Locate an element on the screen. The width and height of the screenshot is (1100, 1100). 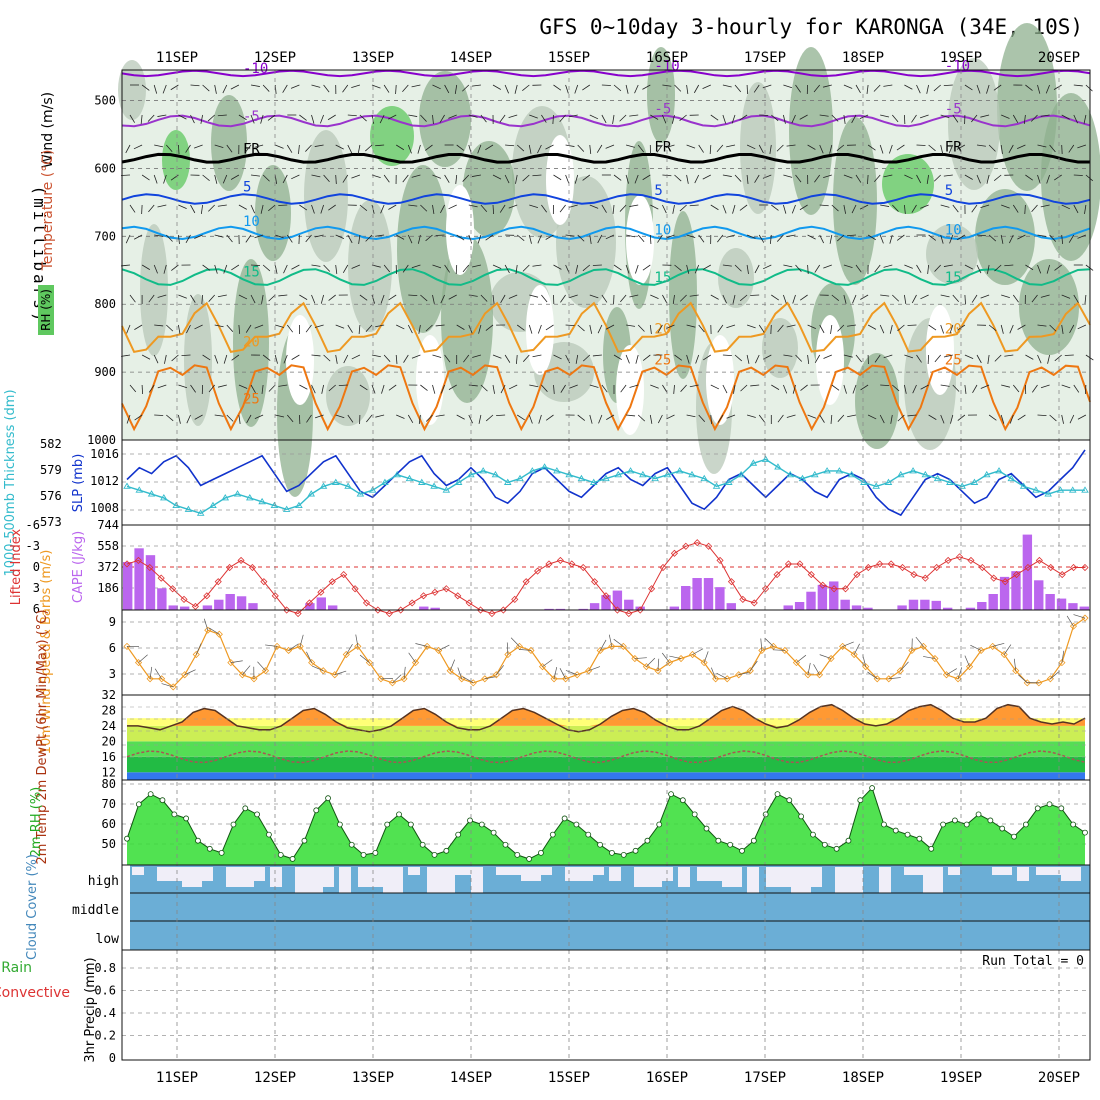
isotherm--5 is located at coordinates (606, 121).